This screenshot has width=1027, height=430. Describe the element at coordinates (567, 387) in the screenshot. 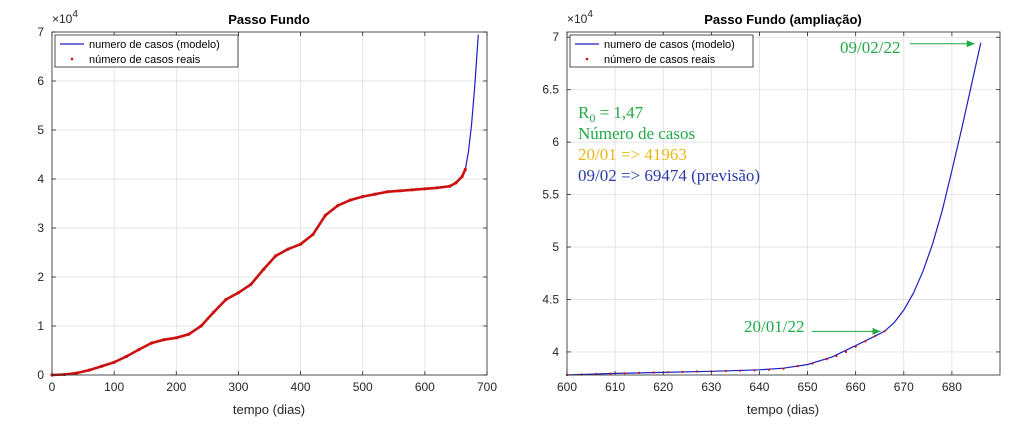

I see `x-tick-label-right: 600` at that location.